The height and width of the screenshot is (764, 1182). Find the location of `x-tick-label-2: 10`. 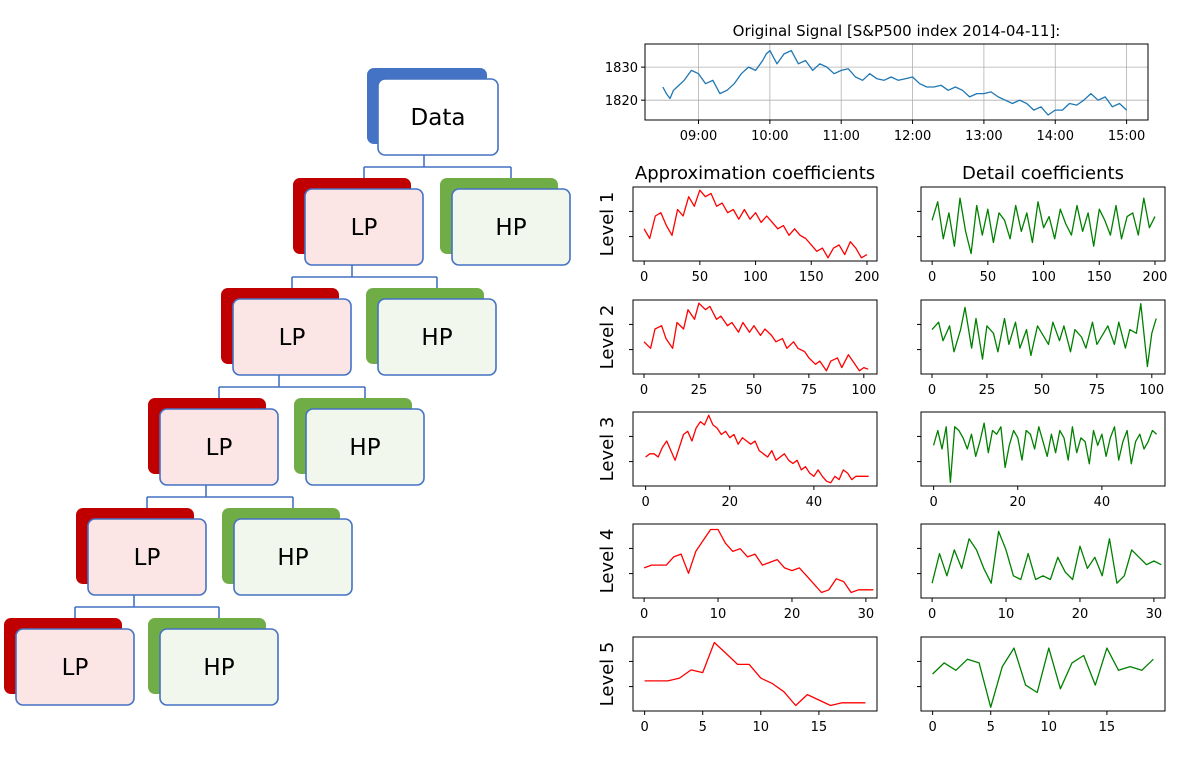

x-tick-label-2: 10 is located at coordinates (761, 727).